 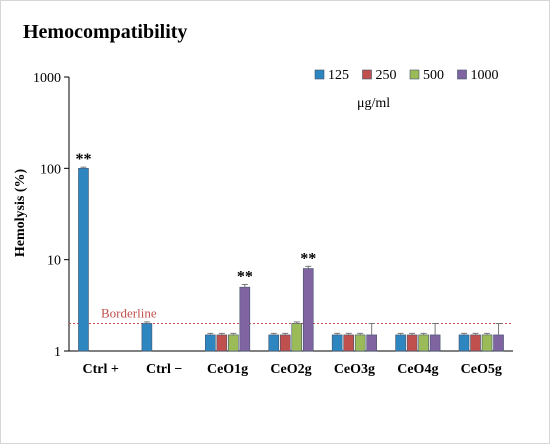 What do you see at coordinates (57, 352) in the screenshot?
I see `y-tick-label: 1` at bounding box center [57, 352].